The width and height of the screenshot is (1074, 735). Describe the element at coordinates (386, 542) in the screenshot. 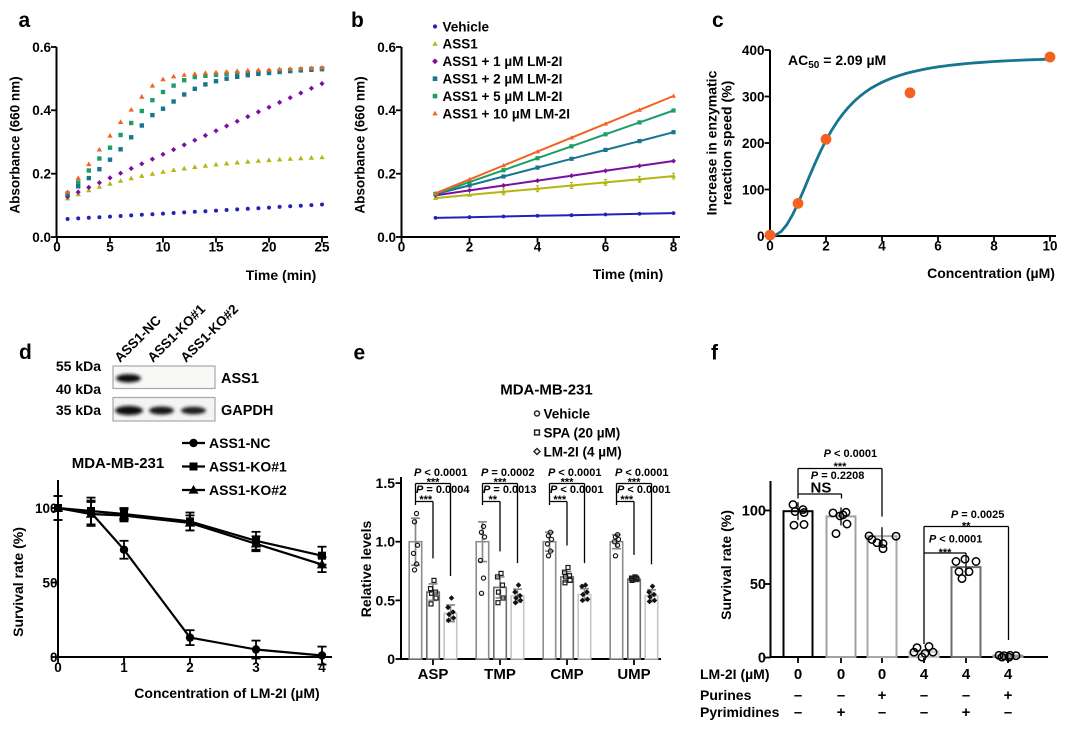

I see `svg-text: 1.0` at that location.